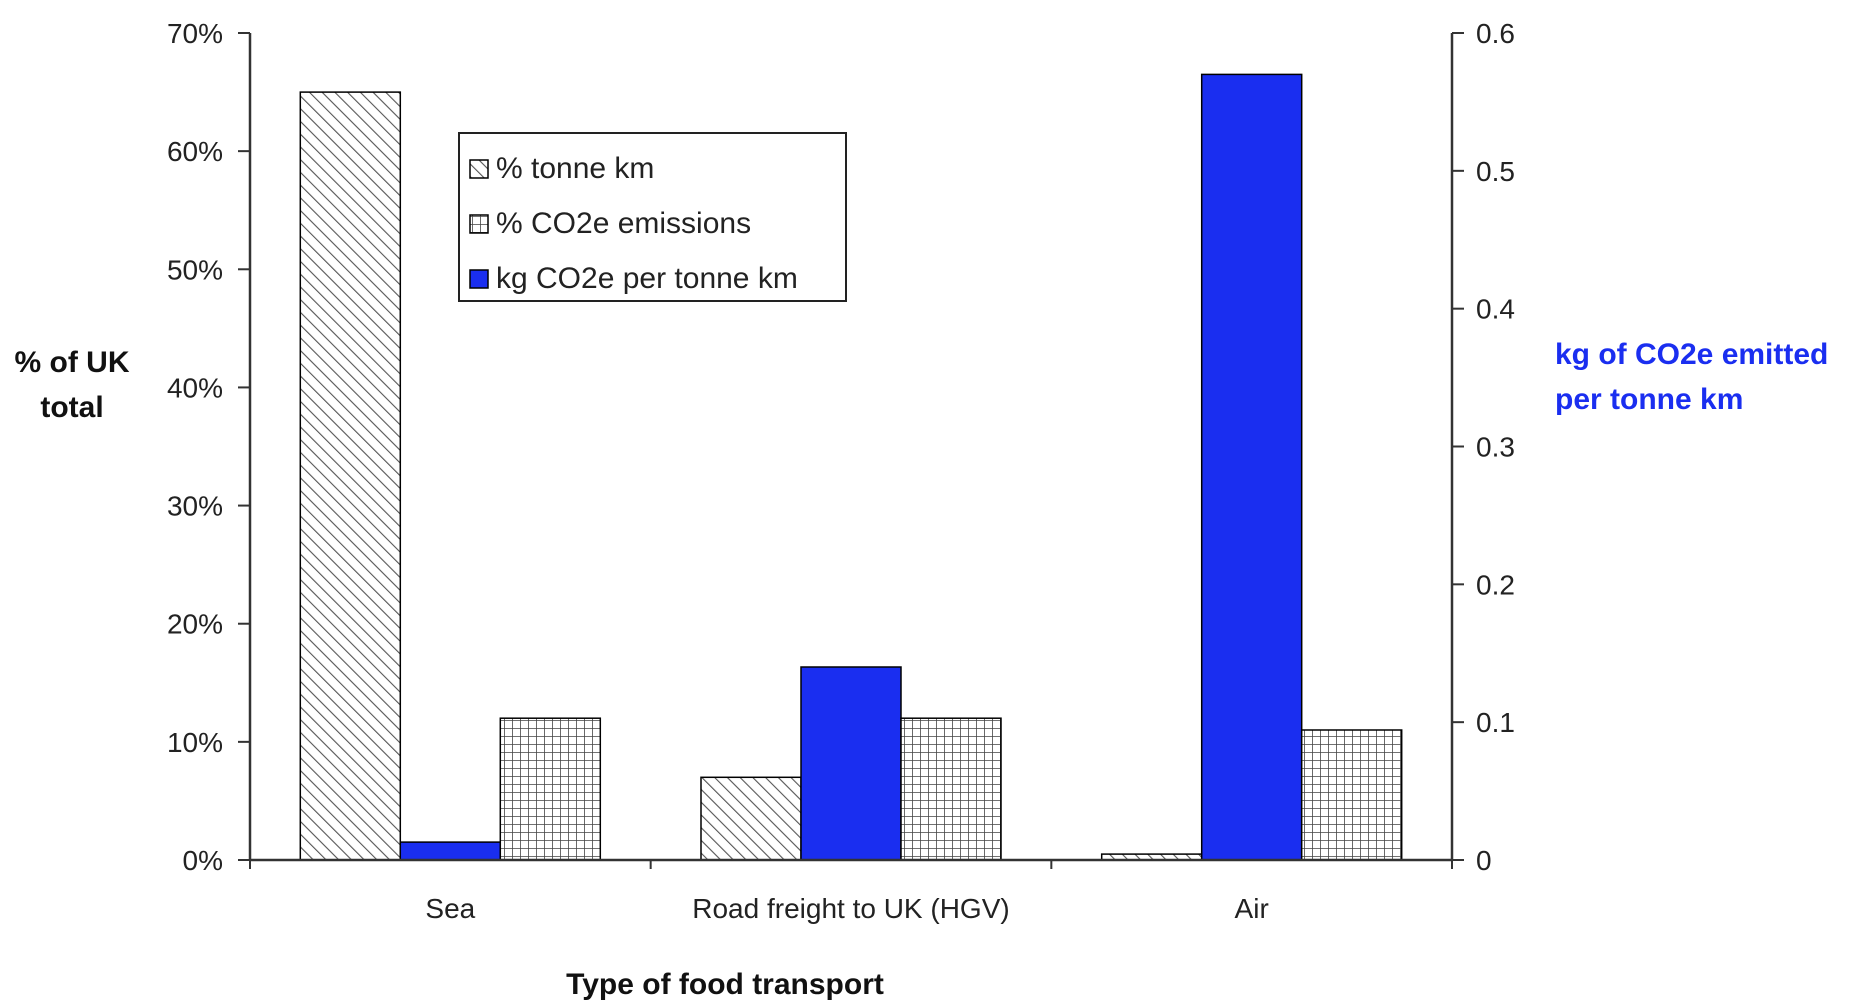 This screenshot has width=1876, height=1007. I want to click on left-tick-label: 60%, so click(195, 151).